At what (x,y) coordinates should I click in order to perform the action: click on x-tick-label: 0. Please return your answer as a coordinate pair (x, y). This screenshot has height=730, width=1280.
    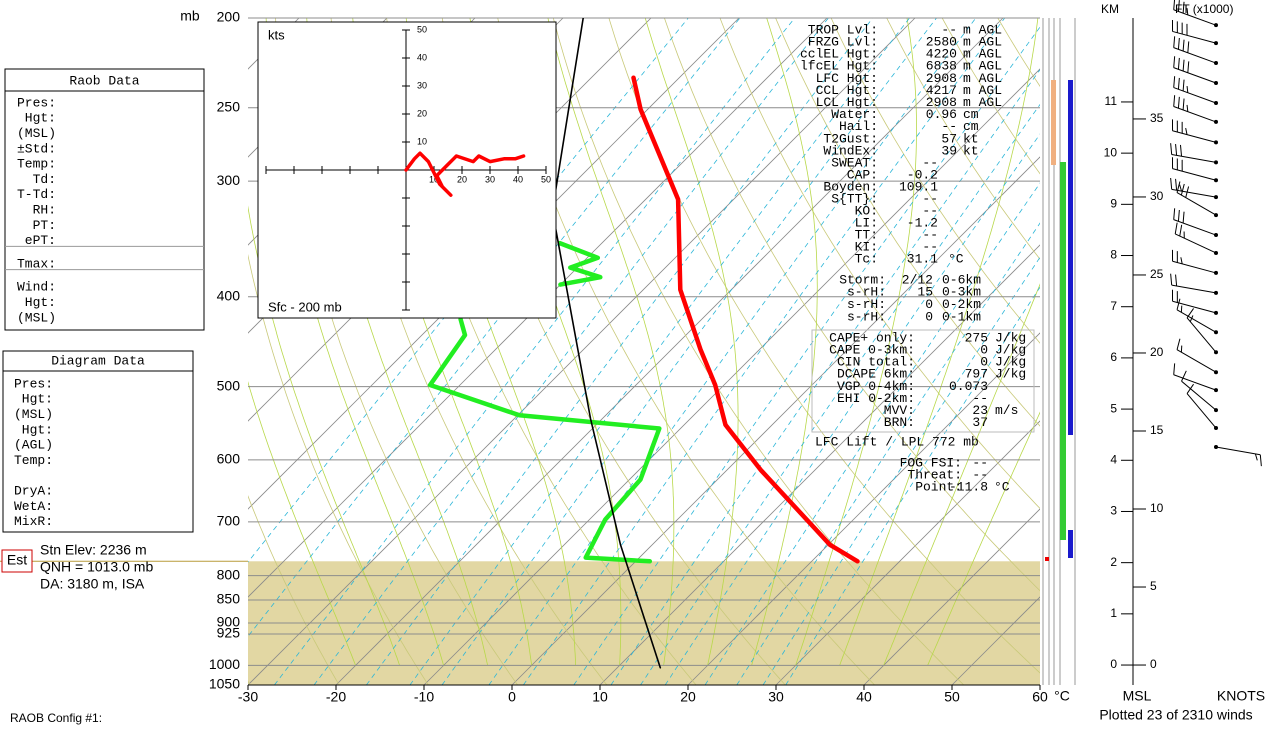
    Looking at the image, I should click on (512, 697).